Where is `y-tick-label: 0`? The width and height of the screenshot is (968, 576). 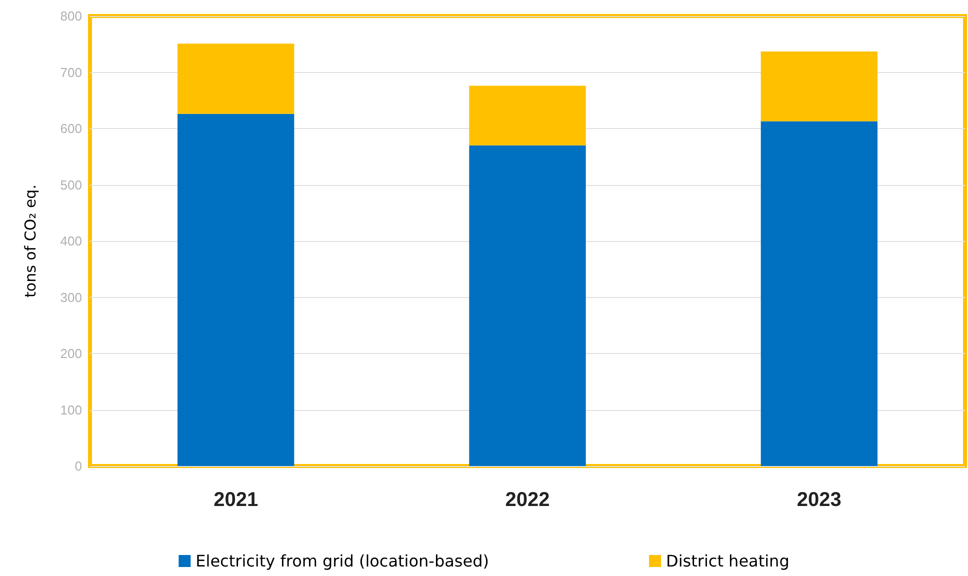
y-tick-label: 0 is located at coordinates (78, 466).